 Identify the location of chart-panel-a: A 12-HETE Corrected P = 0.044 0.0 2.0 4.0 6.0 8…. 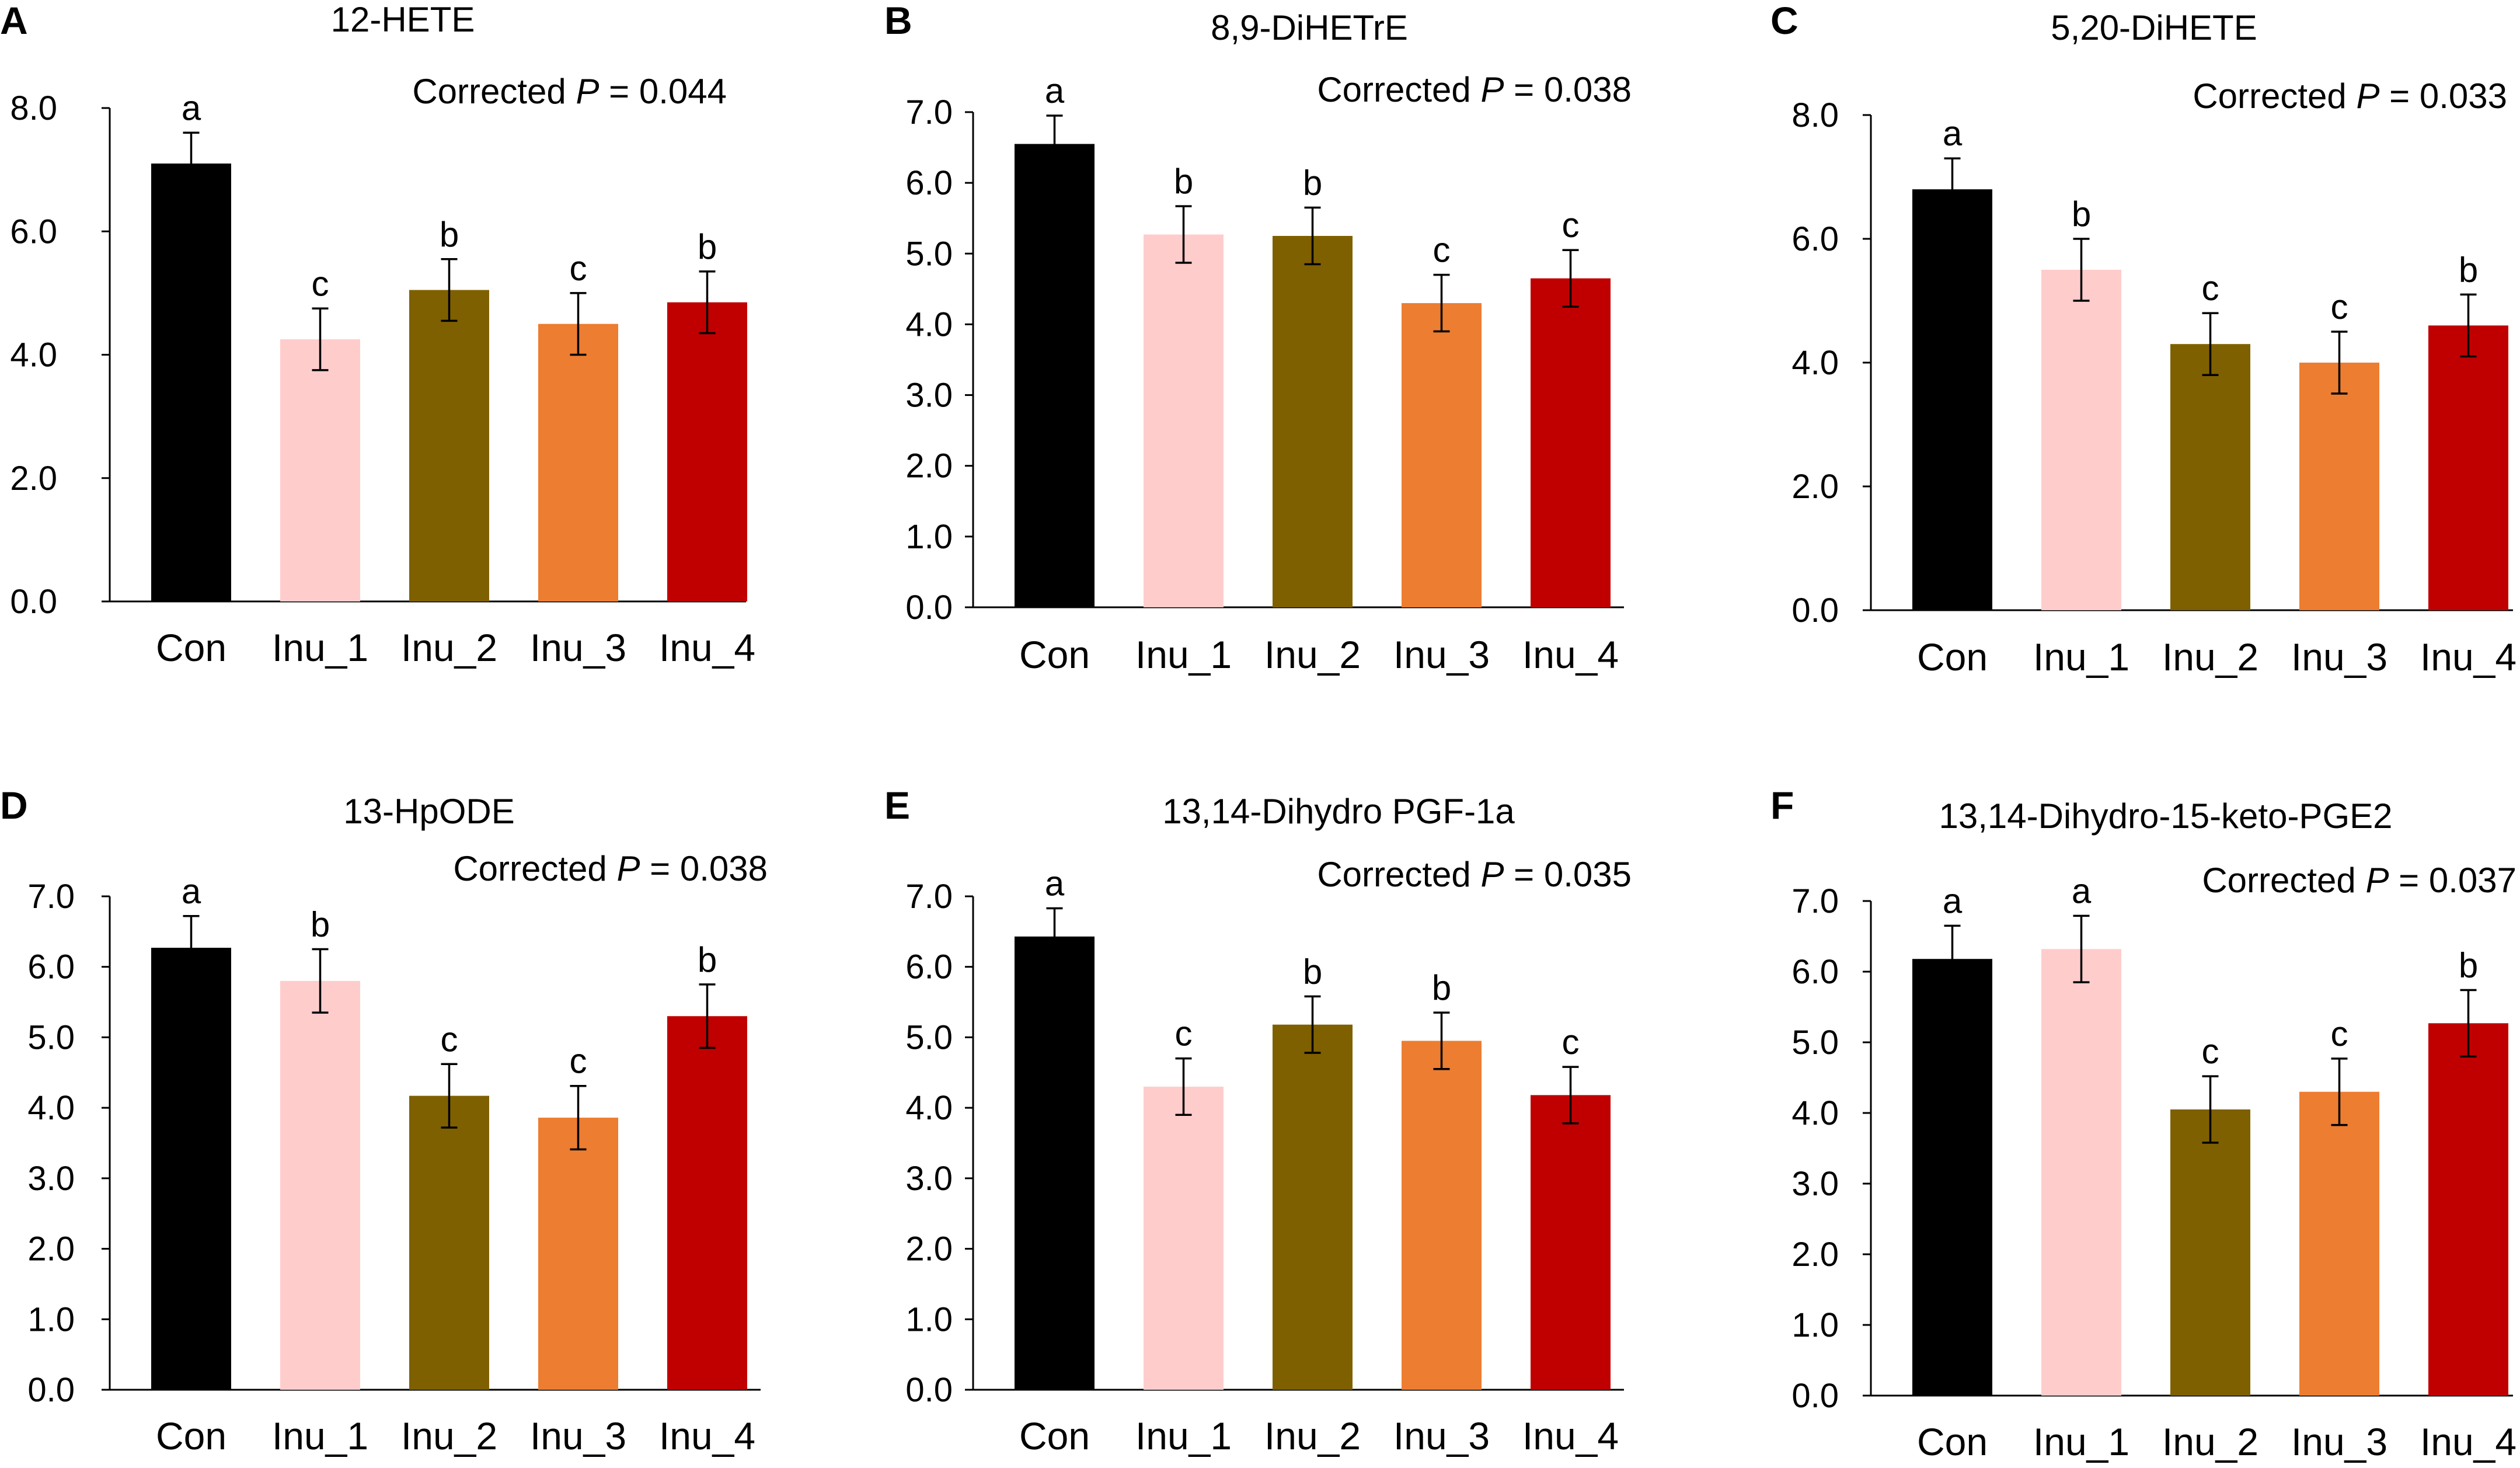
(377, 334).